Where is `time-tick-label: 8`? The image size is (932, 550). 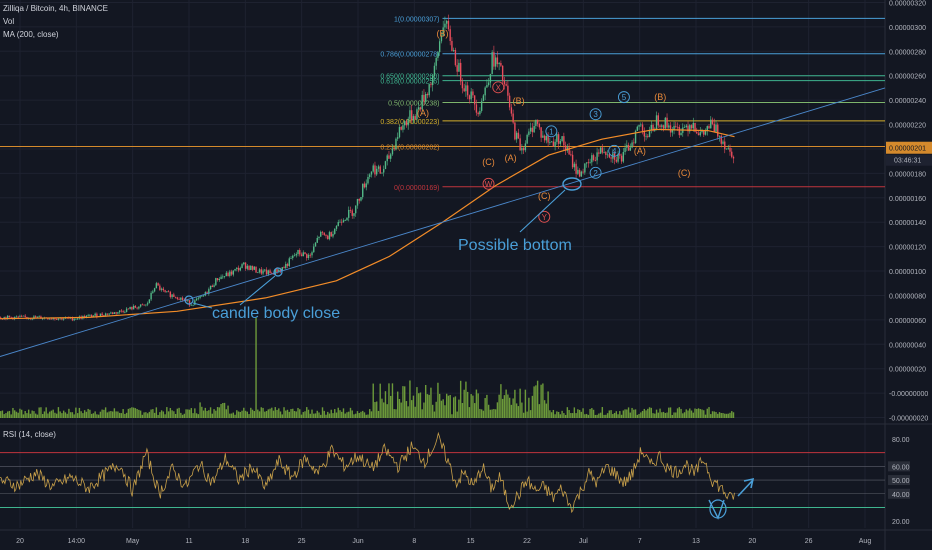
time-tick-label: 8 is located at coordinates (414, 541).